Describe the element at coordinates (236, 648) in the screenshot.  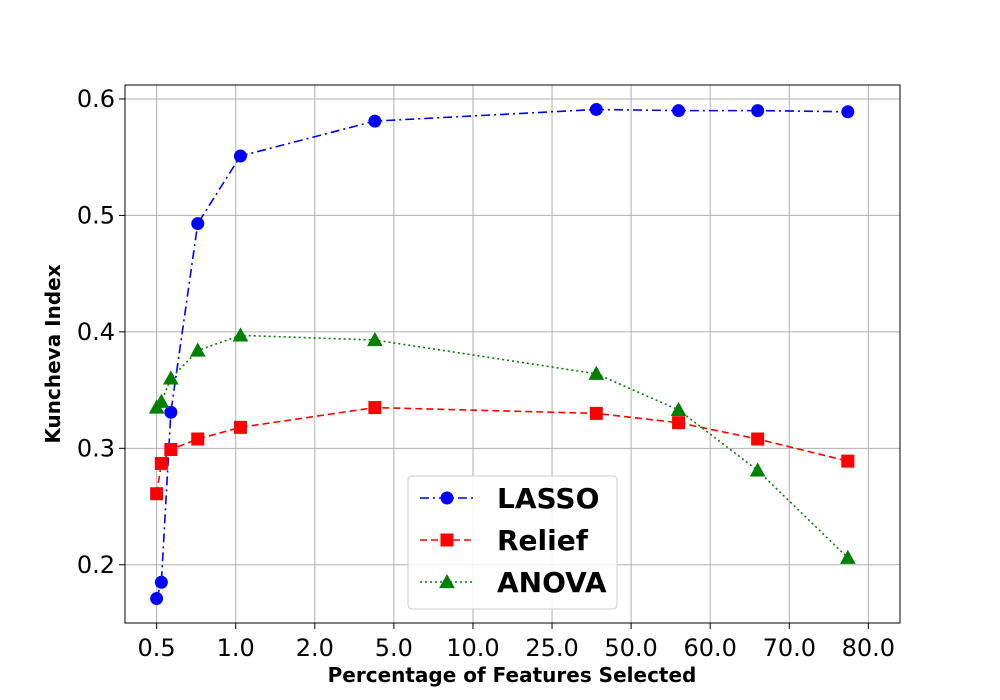
I see `x-tick-label: 1.0` at that location.